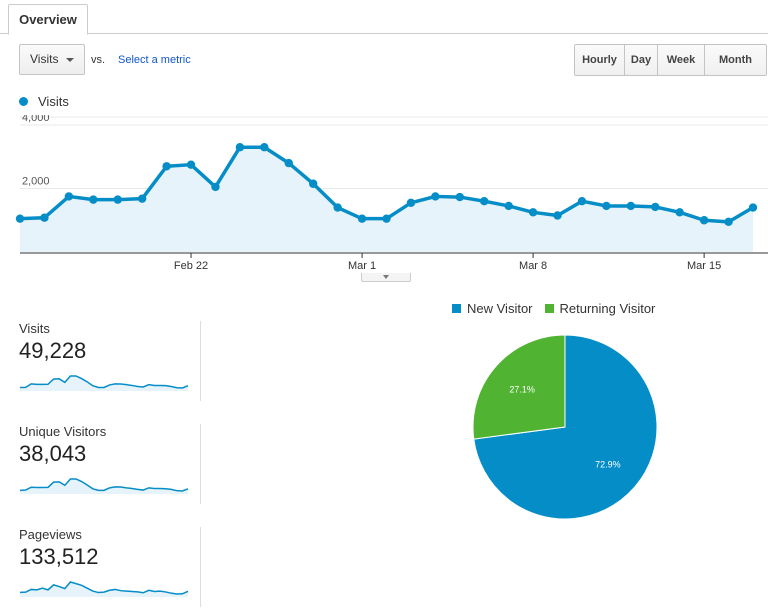  What do you see at coordinates (23, 101) in the screenshot?
I see `legend-dot-icon` at bounding box center [23, 101].